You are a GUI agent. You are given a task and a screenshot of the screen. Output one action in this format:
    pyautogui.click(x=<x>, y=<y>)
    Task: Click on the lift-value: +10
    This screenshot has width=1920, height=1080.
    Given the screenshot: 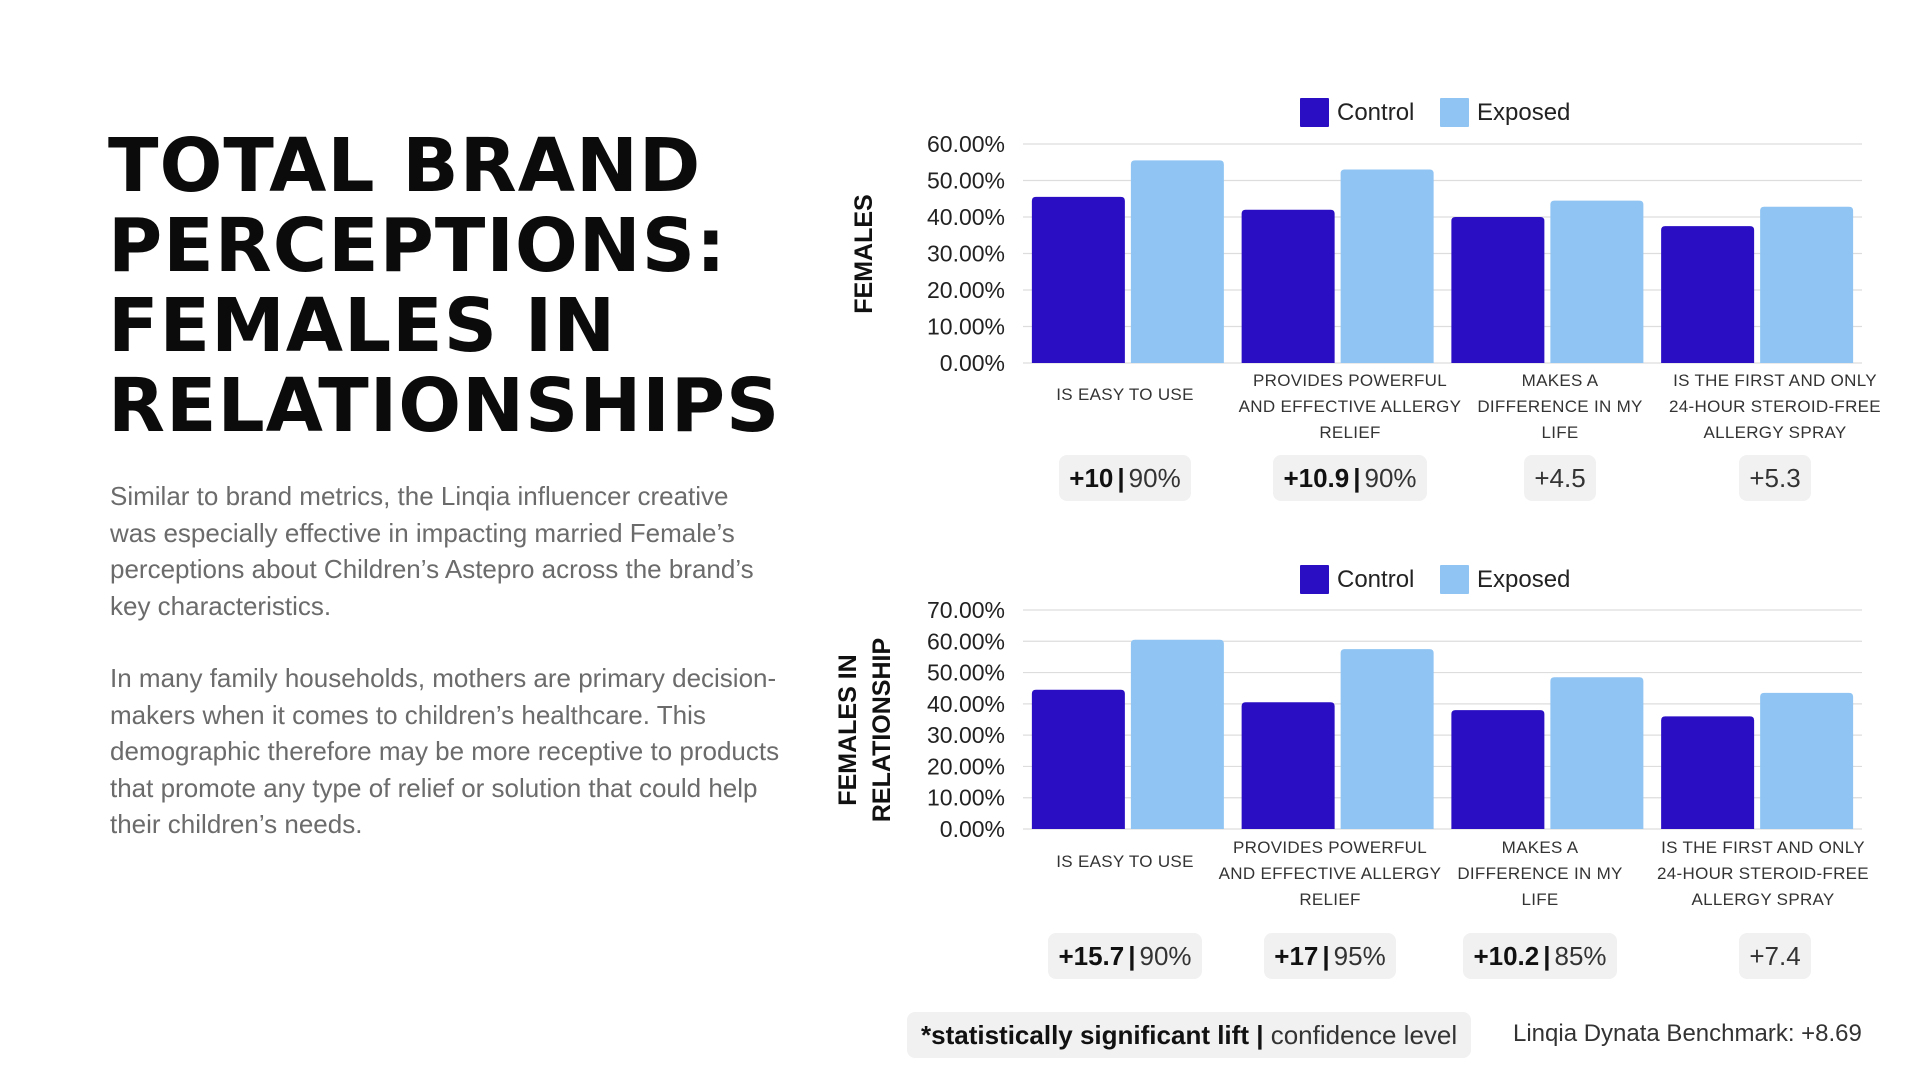 What is the action you would take?
    pyautogui.click(x=1091, y=477)
    